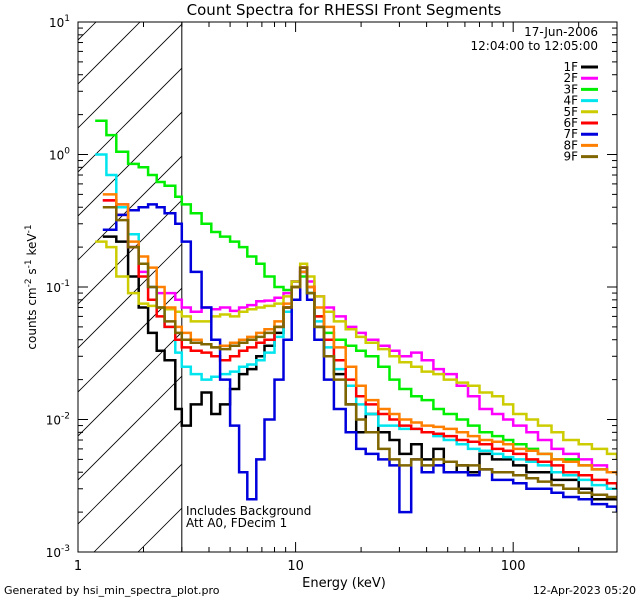  Describe the element at coordinates (58, 552) in the screenshot. I see `y-tick-label: 10⁻³` at that location.